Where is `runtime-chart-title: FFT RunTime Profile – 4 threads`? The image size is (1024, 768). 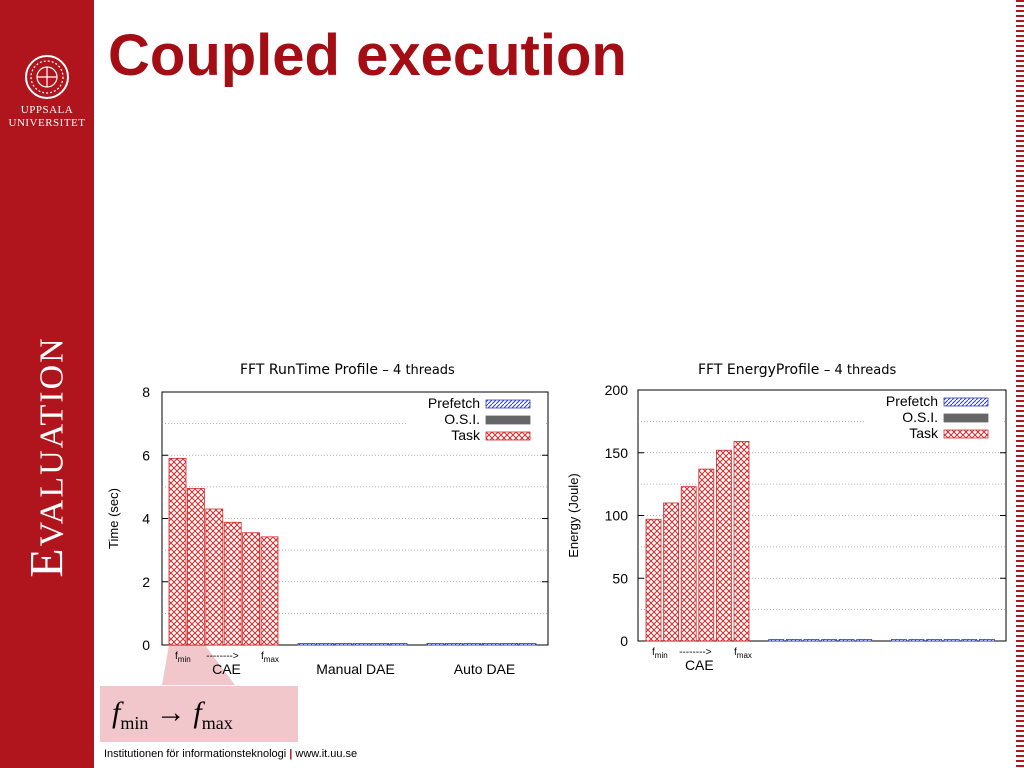
runtime-chart-title: FFT RunTime Profile – 4 threads is located at coordinates (347, 370).